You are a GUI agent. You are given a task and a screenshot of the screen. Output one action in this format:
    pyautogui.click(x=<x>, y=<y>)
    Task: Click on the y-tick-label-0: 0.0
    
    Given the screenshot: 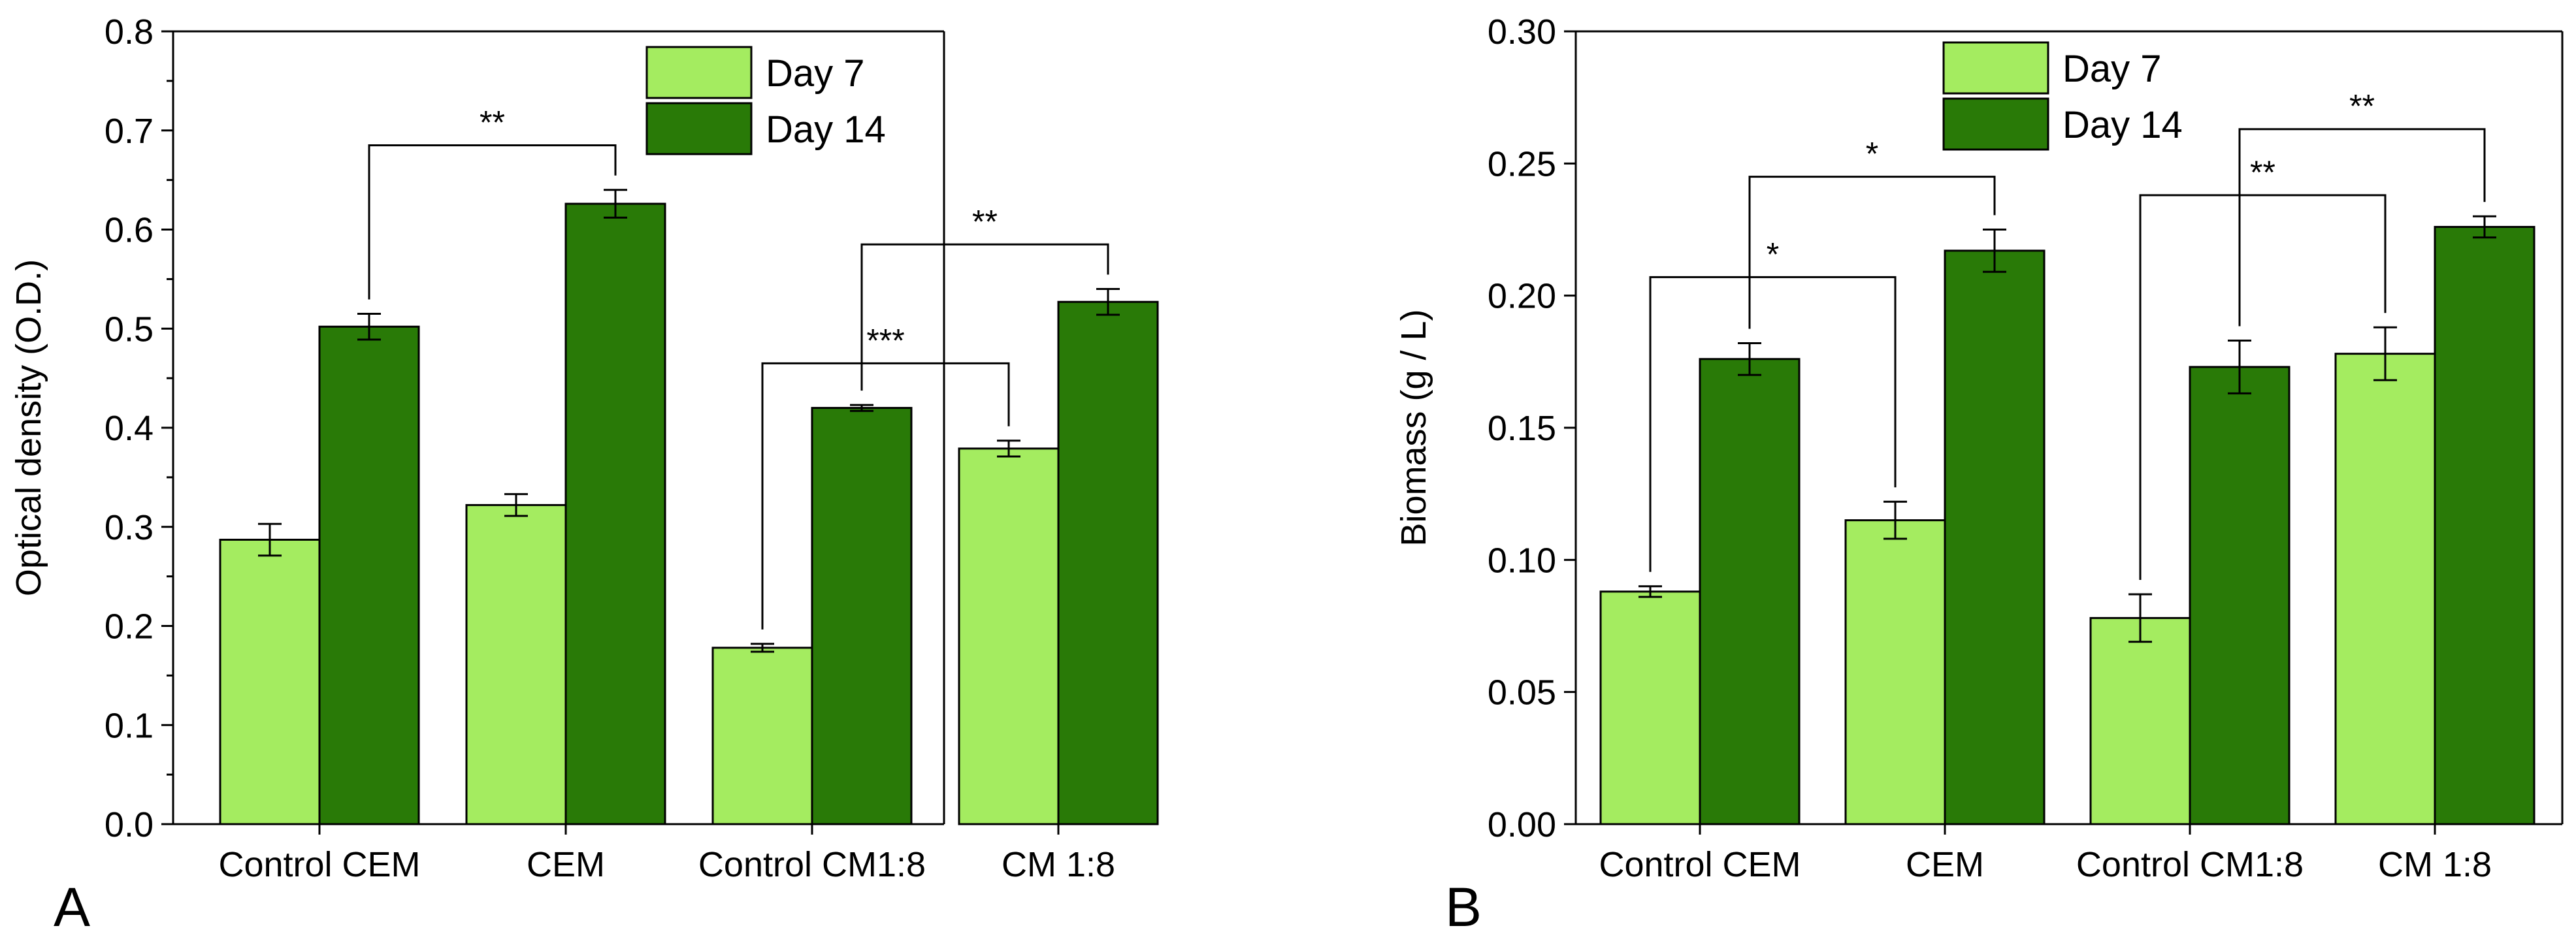 What is the action you would take?
    pyautogui.click(x=129, y=825)
    